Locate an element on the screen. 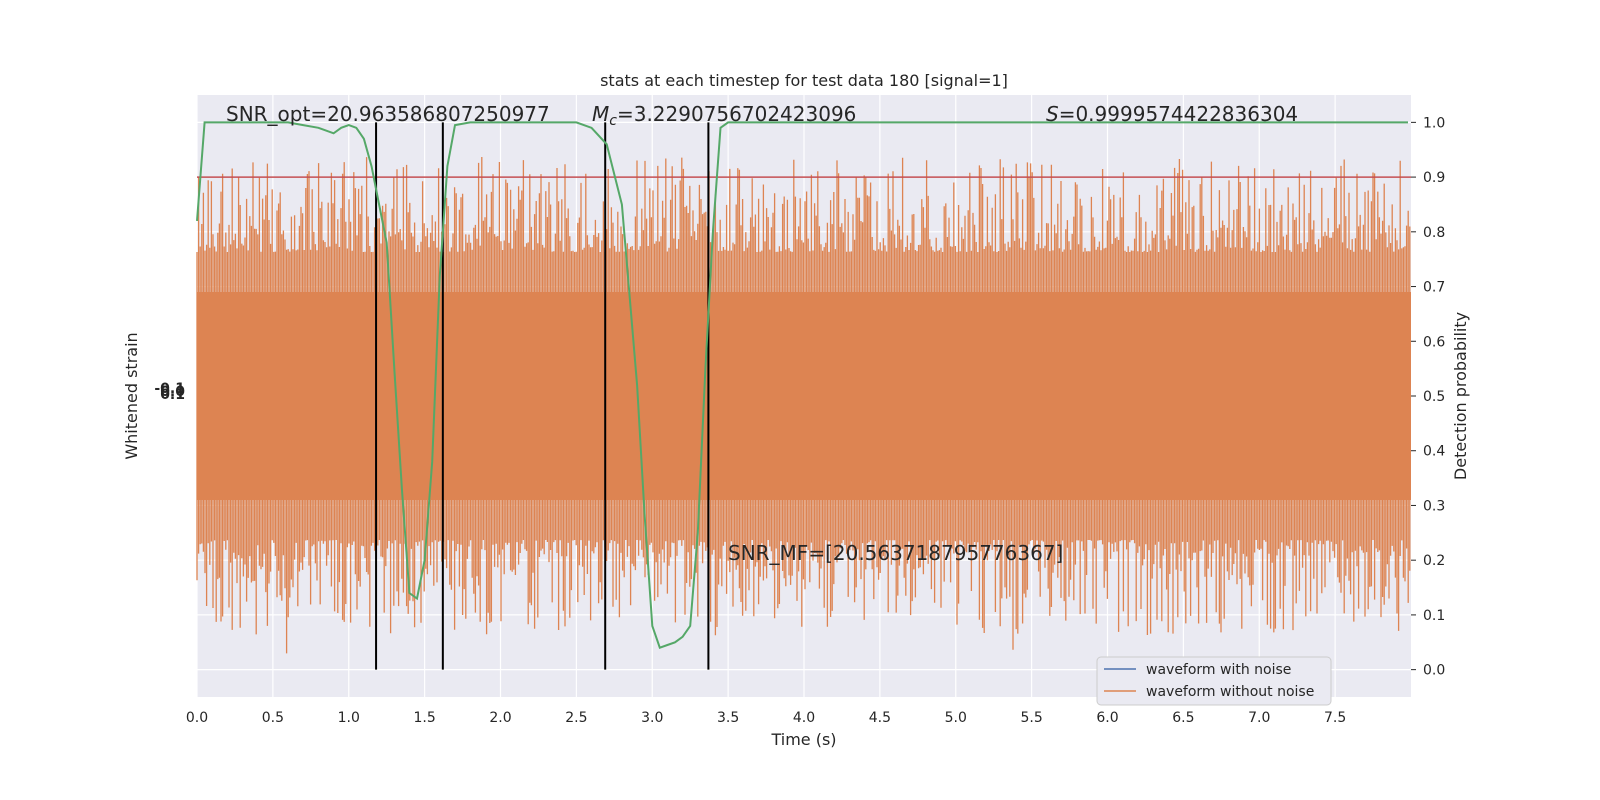 The height and width of the screenshot is (800, 1600). chirp-mass-value: =3.2290756702423096 is located at coordinates (736, 114).